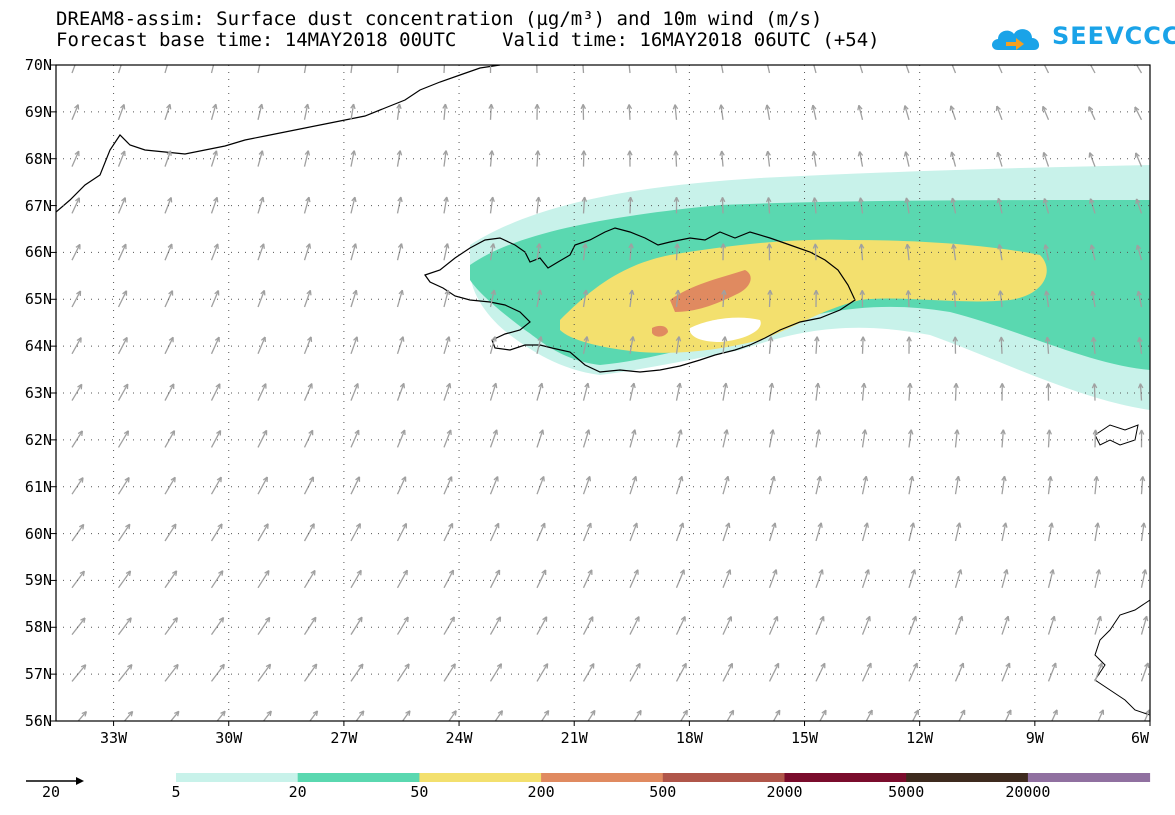 This screenshot has width=1175, height=815. I want to click on scotland-coast, so click(1122, 657).